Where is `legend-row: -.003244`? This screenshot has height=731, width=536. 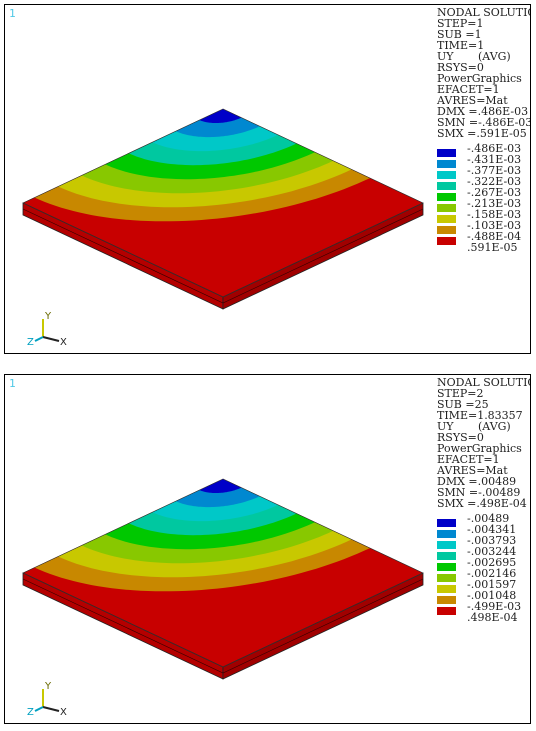 legend-row: -.003244 is located at coordinates (483, 552).